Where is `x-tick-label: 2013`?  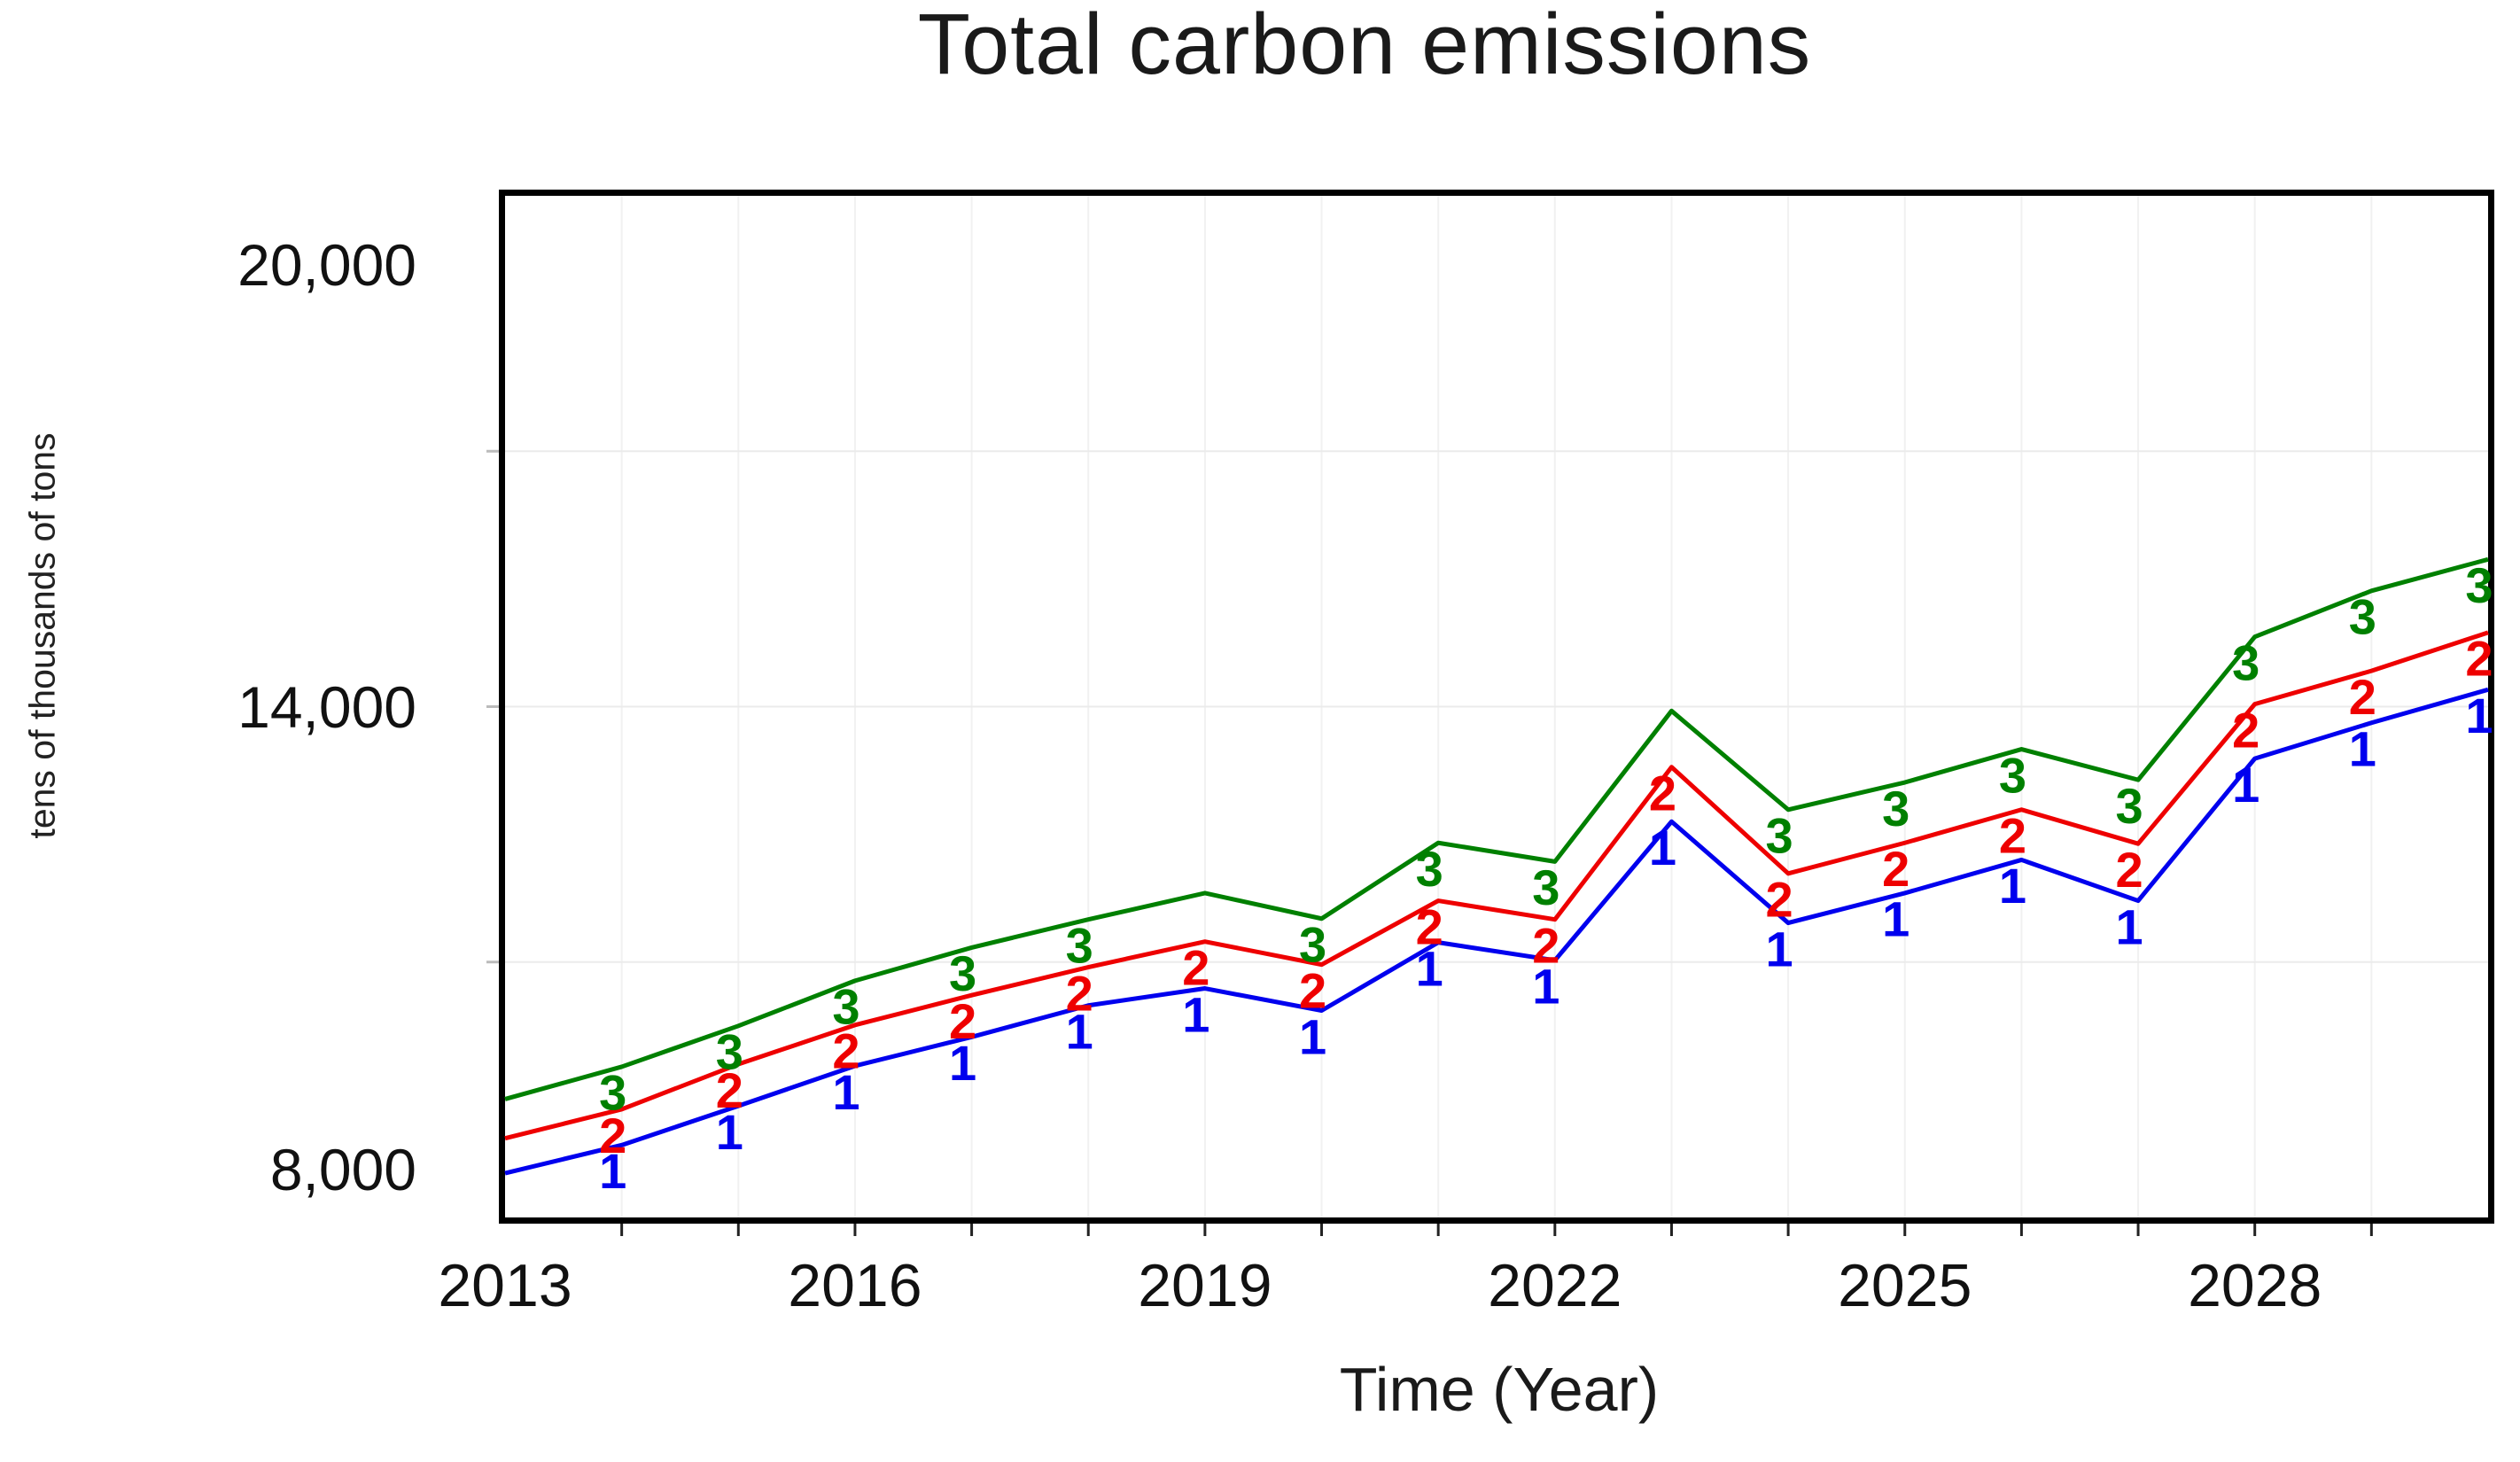 x-tick-label: 2013 is located at coordinates (505, 1285).